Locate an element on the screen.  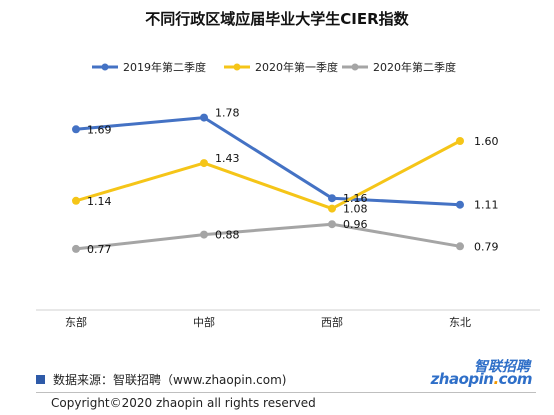
legend: 2019年第二季度 2020年第一季度 2020年第二季度 is located at coordinates (274, 67).